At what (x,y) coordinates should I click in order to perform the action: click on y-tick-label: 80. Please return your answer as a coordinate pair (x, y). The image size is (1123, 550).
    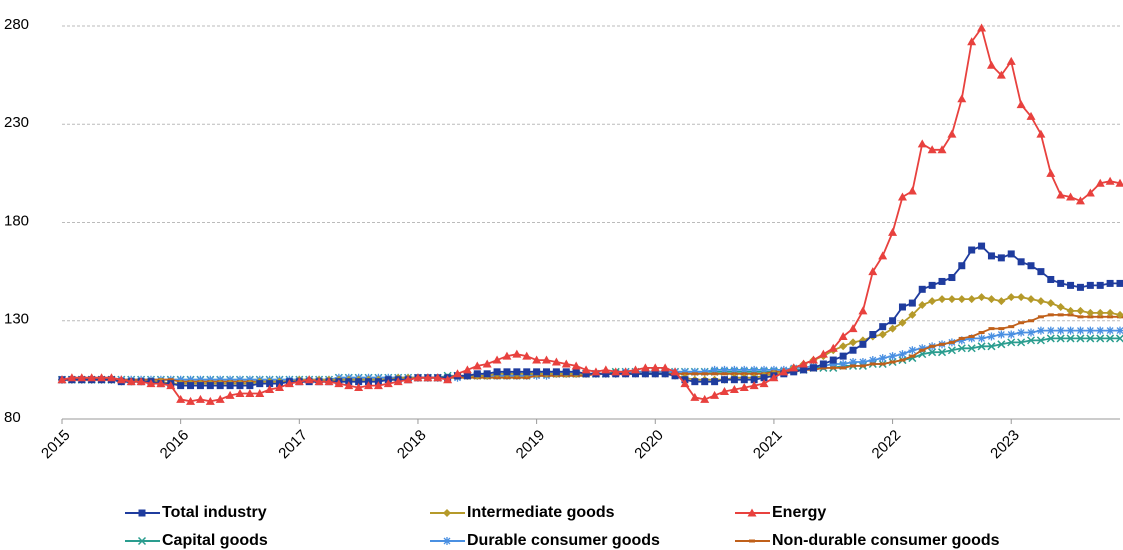
    Looking at the image, I should click on (12, 417).